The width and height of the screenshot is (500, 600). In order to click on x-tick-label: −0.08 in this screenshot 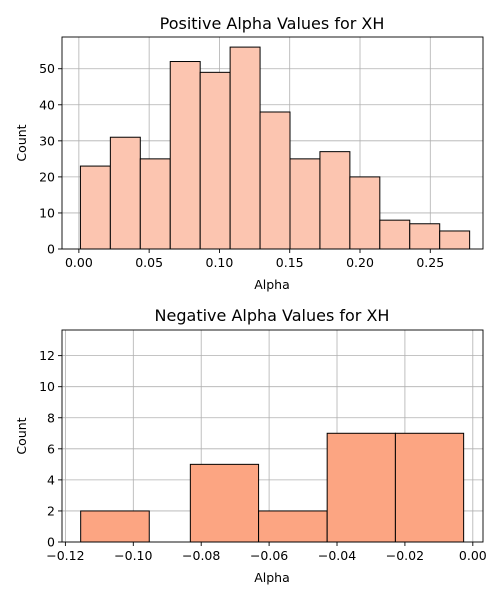, I will do `click(201, 555)`.